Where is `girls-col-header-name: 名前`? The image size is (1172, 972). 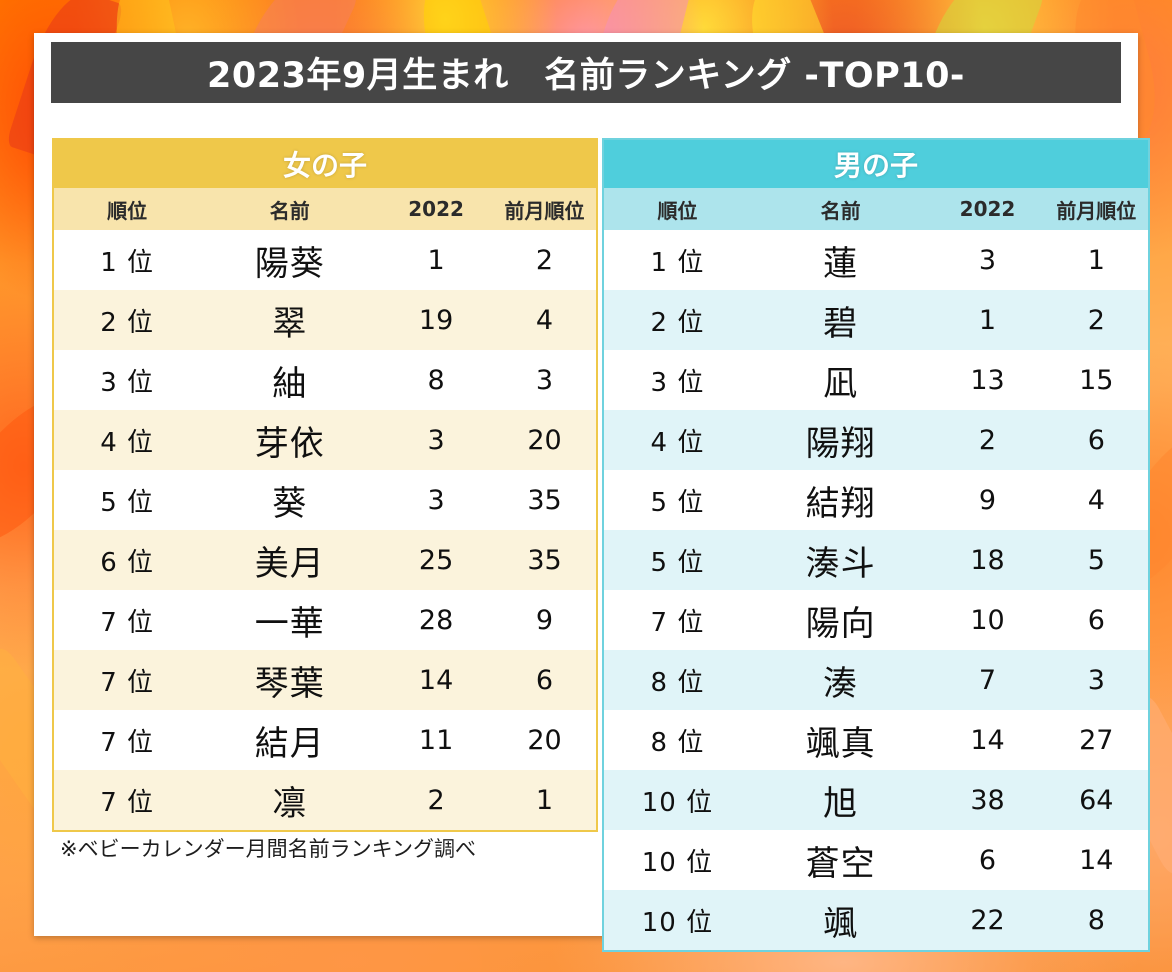 girls-col-header-name: 名前 is located at coordinates (290, 209).